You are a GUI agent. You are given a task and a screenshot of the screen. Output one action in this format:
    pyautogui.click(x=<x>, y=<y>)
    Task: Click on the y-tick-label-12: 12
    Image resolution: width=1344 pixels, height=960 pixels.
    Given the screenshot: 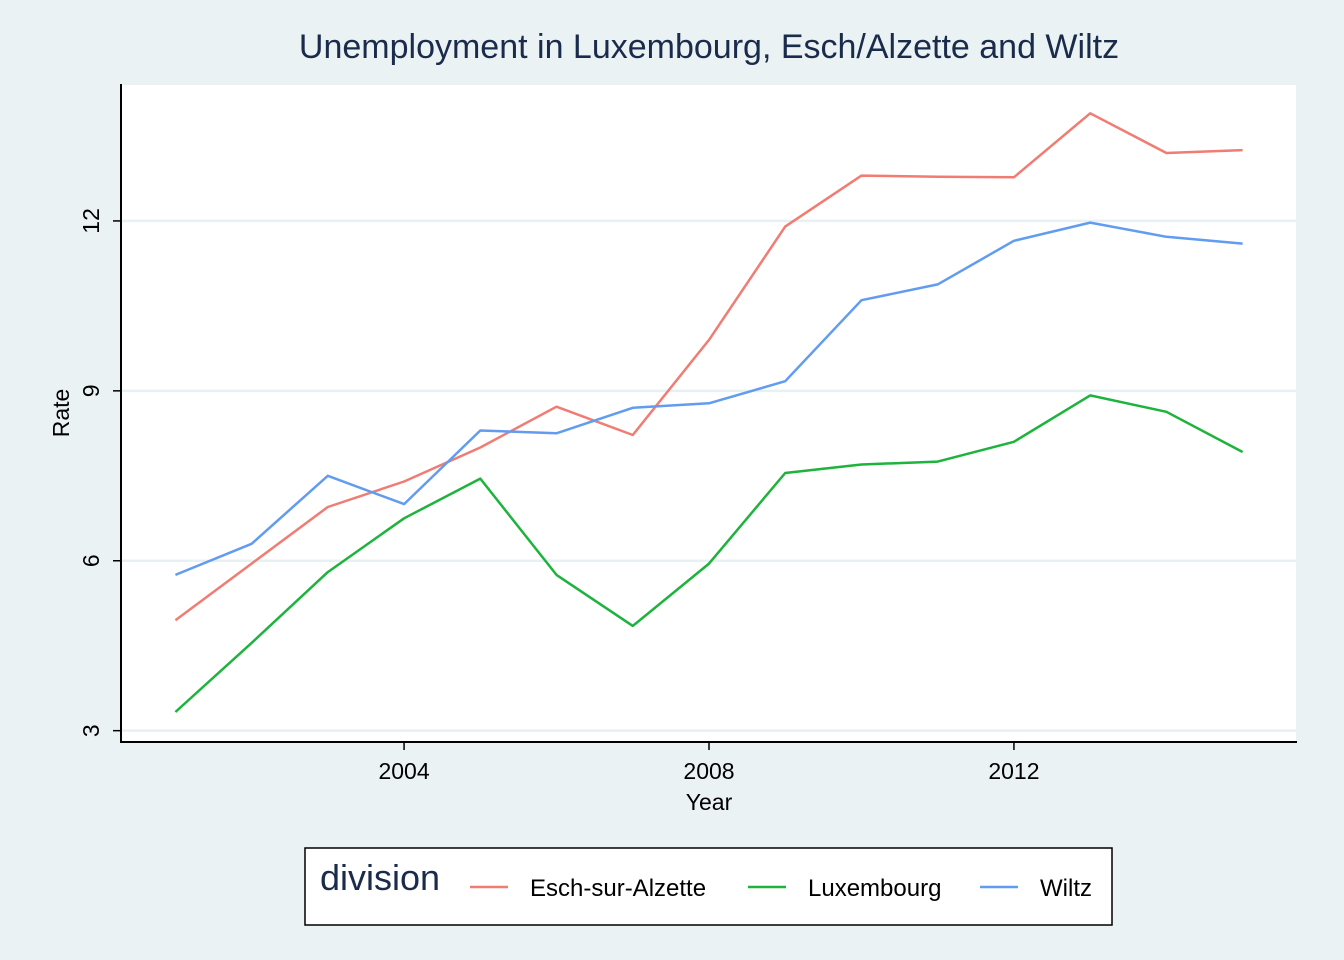 What is the action you would take?
    pyautogui.click(x=91, y=221)
    